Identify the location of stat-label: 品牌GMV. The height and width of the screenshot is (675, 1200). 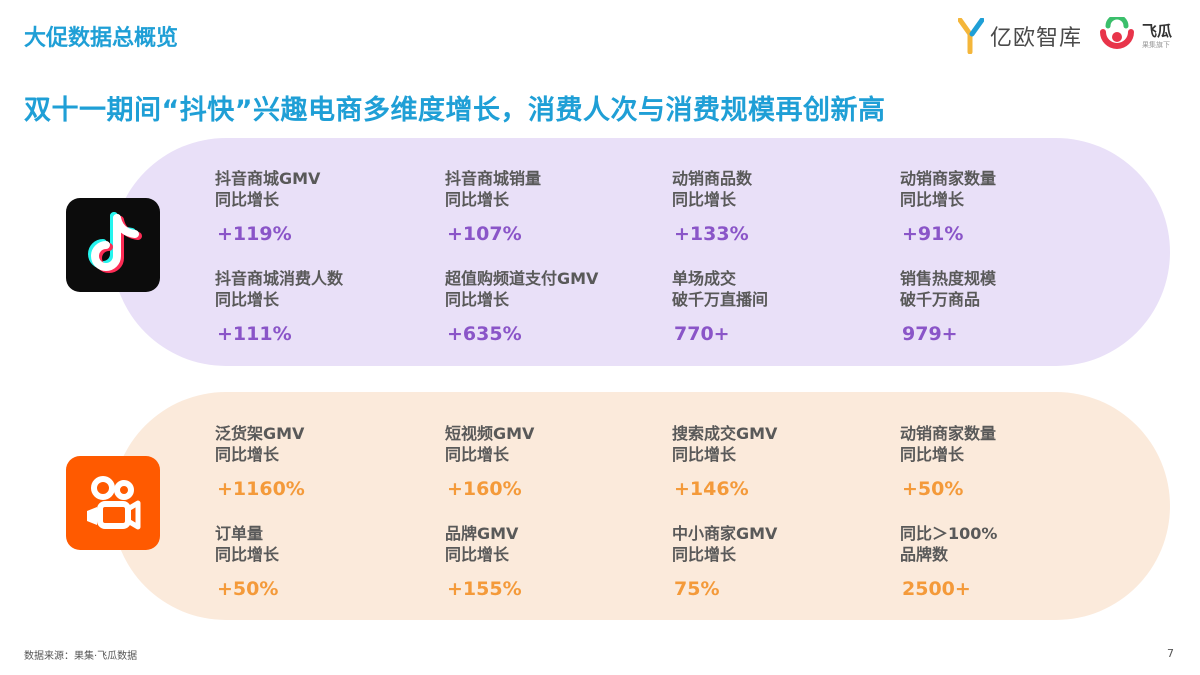
(482, 533).